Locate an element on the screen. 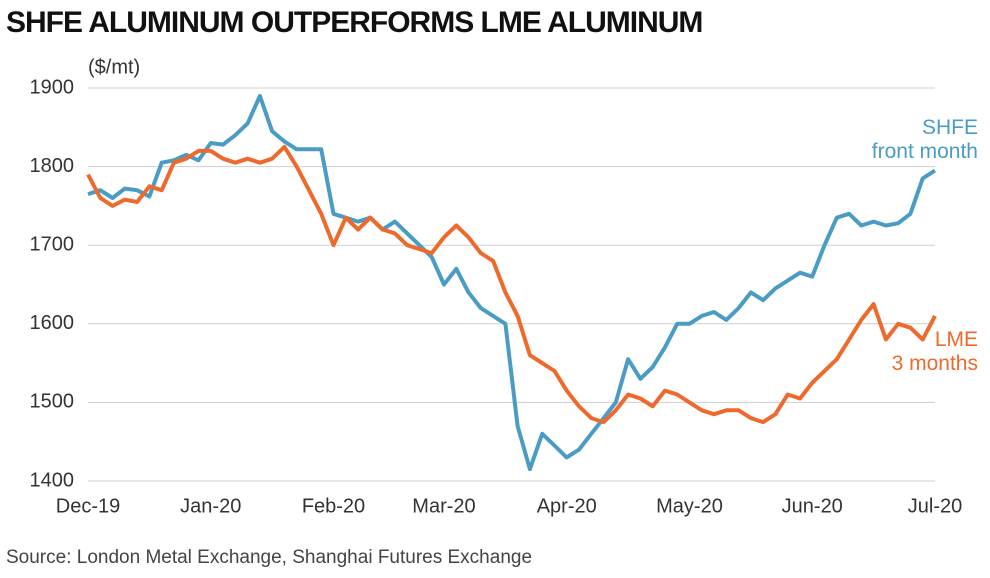 The height and width of the screenshot is (578, 990). x-tick-label: Feb-20 is located at coordinates (333, 506).